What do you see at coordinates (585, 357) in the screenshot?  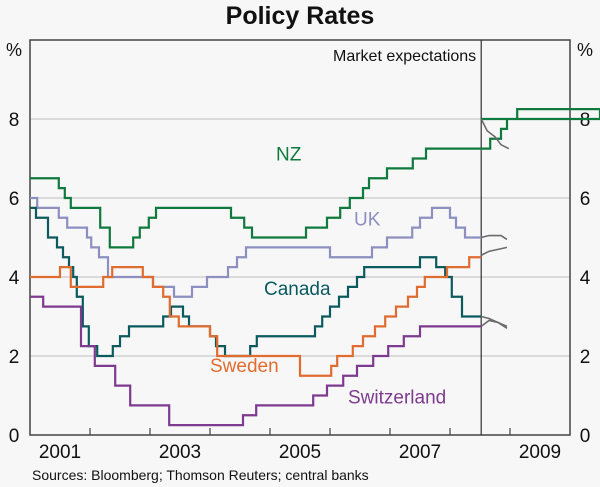 I see `y-tick-right-2: 2` at bounding box center [585, 357].